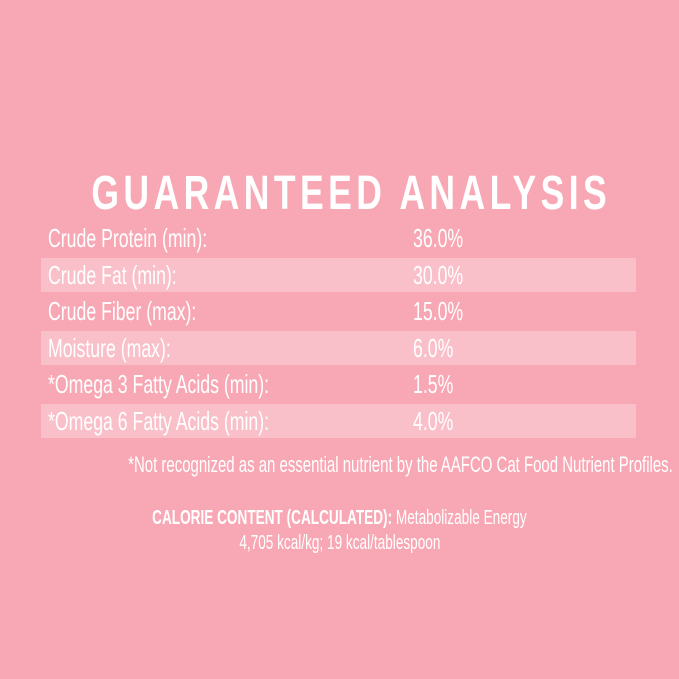 The width and height of the screenshot is (679, 679). What do you see at coordinates (433, 420) in the screenshot?
I see `nutrient-value-text: 4.0%` at bounding box center [433, 420].